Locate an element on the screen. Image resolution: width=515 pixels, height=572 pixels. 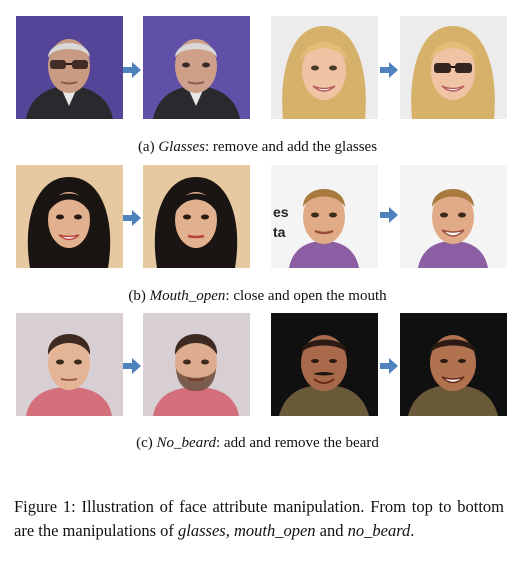
photo-a1-before is located at coordinates (69, 67).